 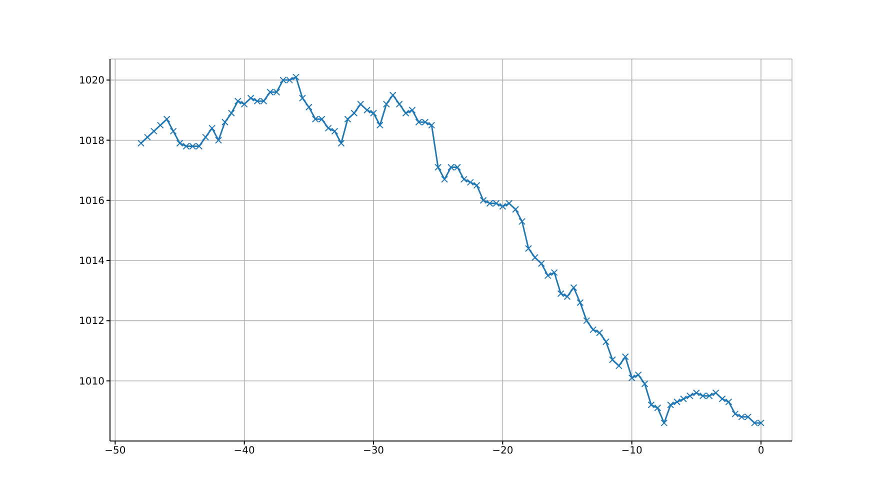 I want to click on y-tick-label: 1020, so click(x=91, y=81).